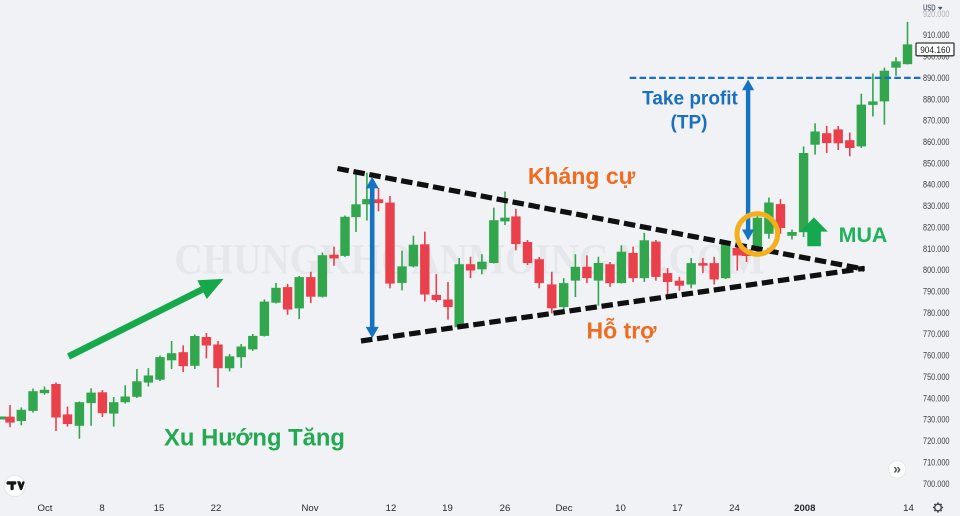 This screenshot has height=516, width=960. What do you see at coordinates (936, 99) in the screenshot?
I see `svg-text: 880.000` at bounding box center [936, 99].